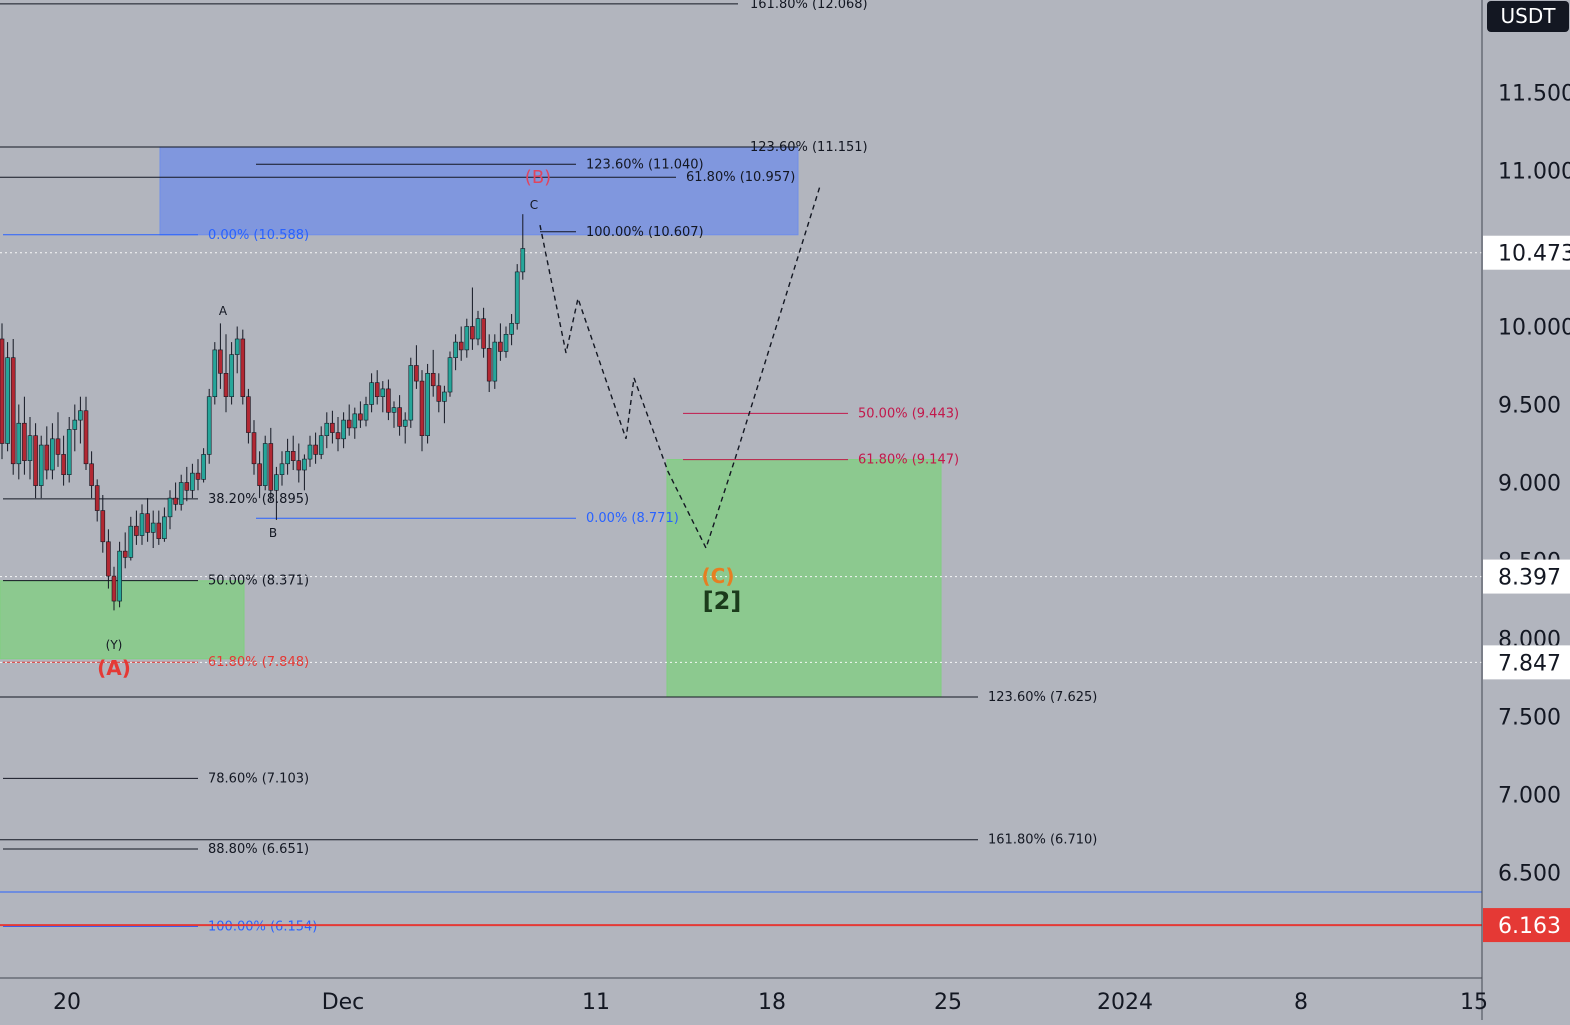 The width and height of the screenshot is (1570, 1025). I want to click on price-tick-label: 9.500, so click(1529, 406).